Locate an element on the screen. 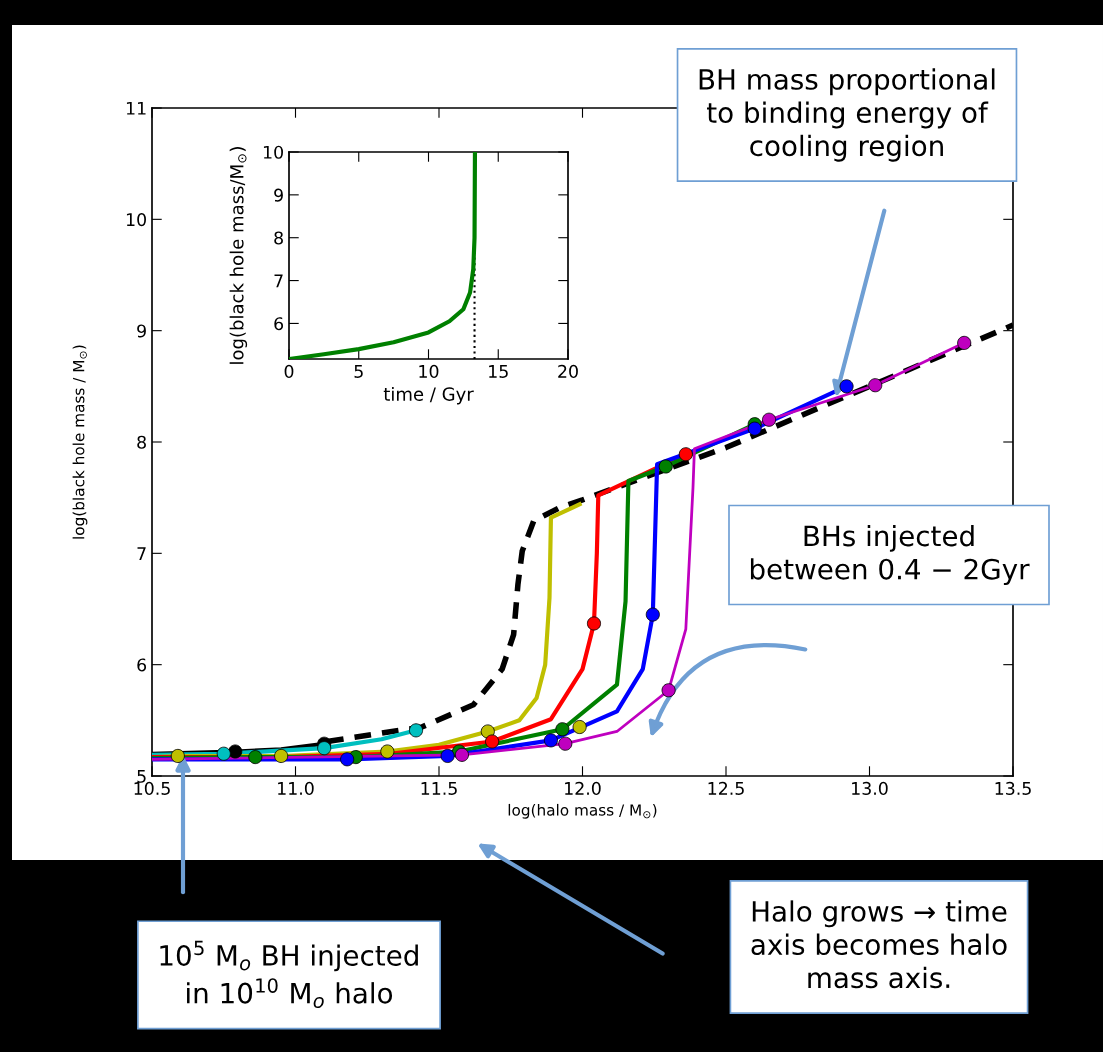  x-tick-label: 13.5 is located at coordinates (1013, 788).